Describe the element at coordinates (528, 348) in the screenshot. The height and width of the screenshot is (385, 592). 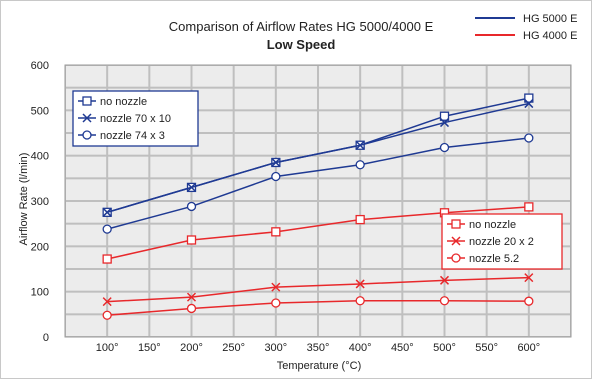
I see `x-tick-label: 600°` at that location.